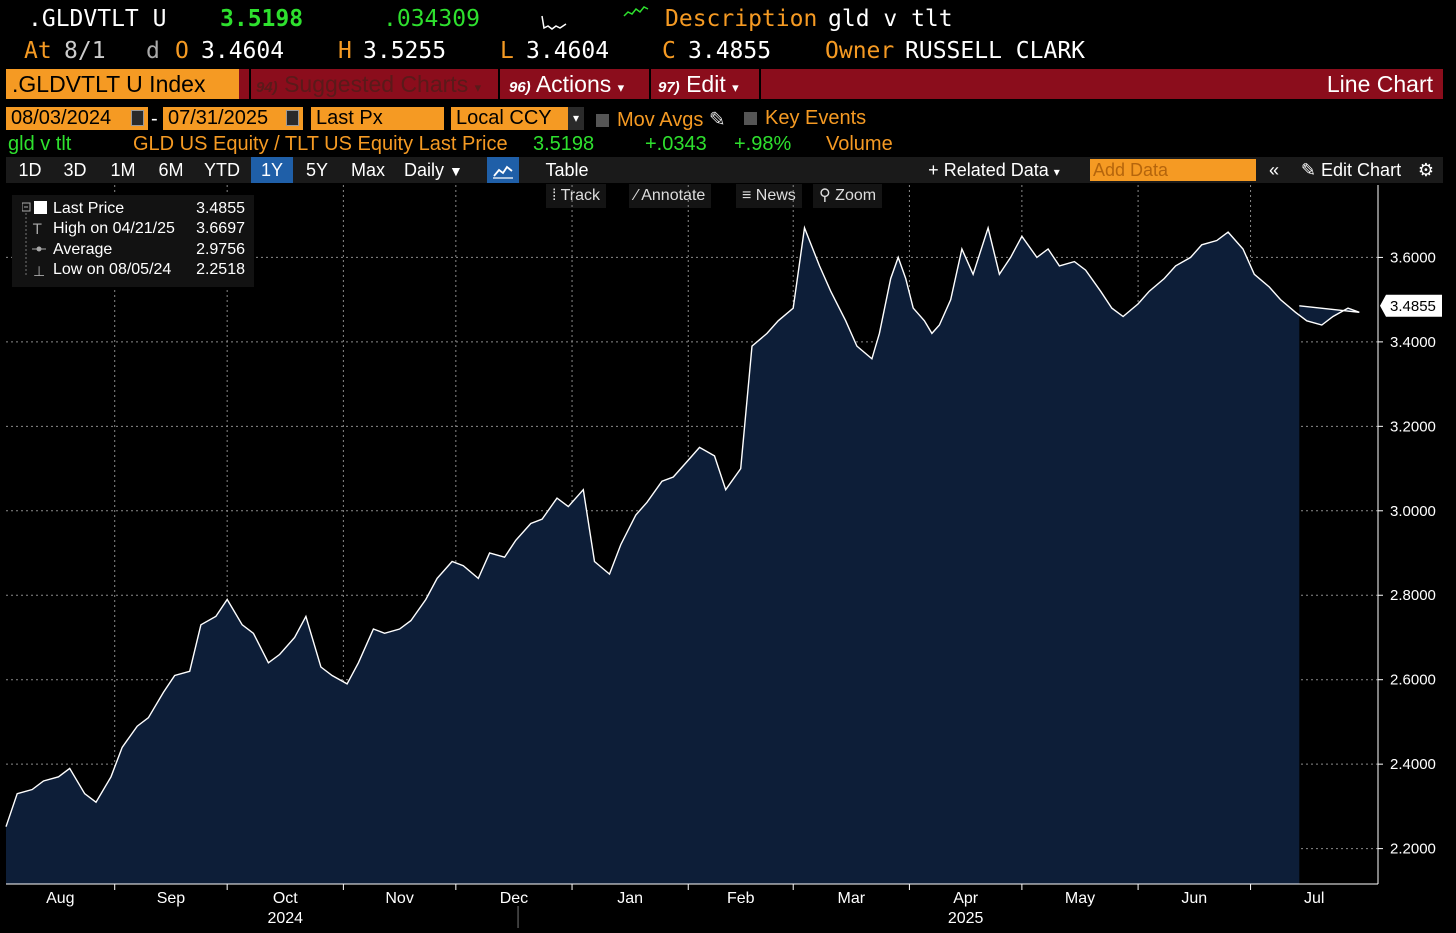 The width and height of the screenshot is (1456, 933). I want to click on zoom-tool: ⚲ Zoom, so click(848, 196).